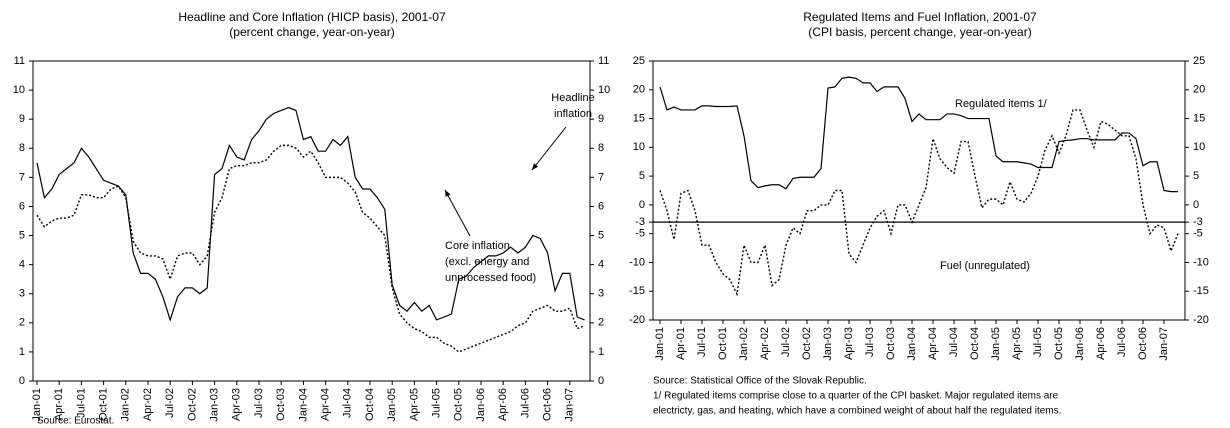 The width and height of the screenshot is (1230, 428). What do you see at coordinates (22, 352) in the screenshot?
I see `y-tick-label: 1` at bounding box center [22, 352].